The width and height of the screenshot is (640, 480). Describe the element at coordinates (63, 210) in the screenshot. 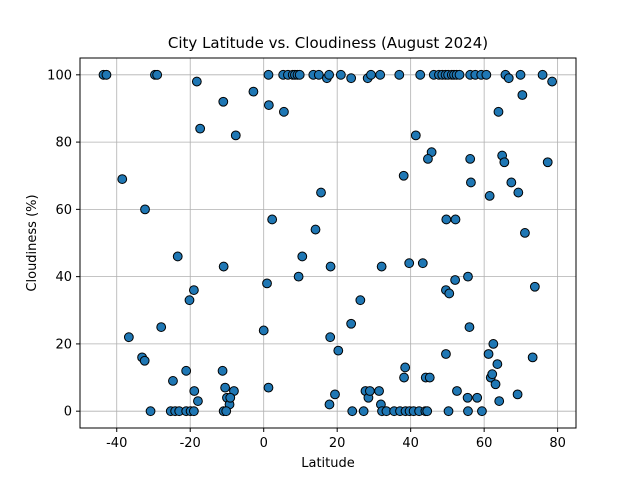

I see `y-tick-label: 60` at that location.